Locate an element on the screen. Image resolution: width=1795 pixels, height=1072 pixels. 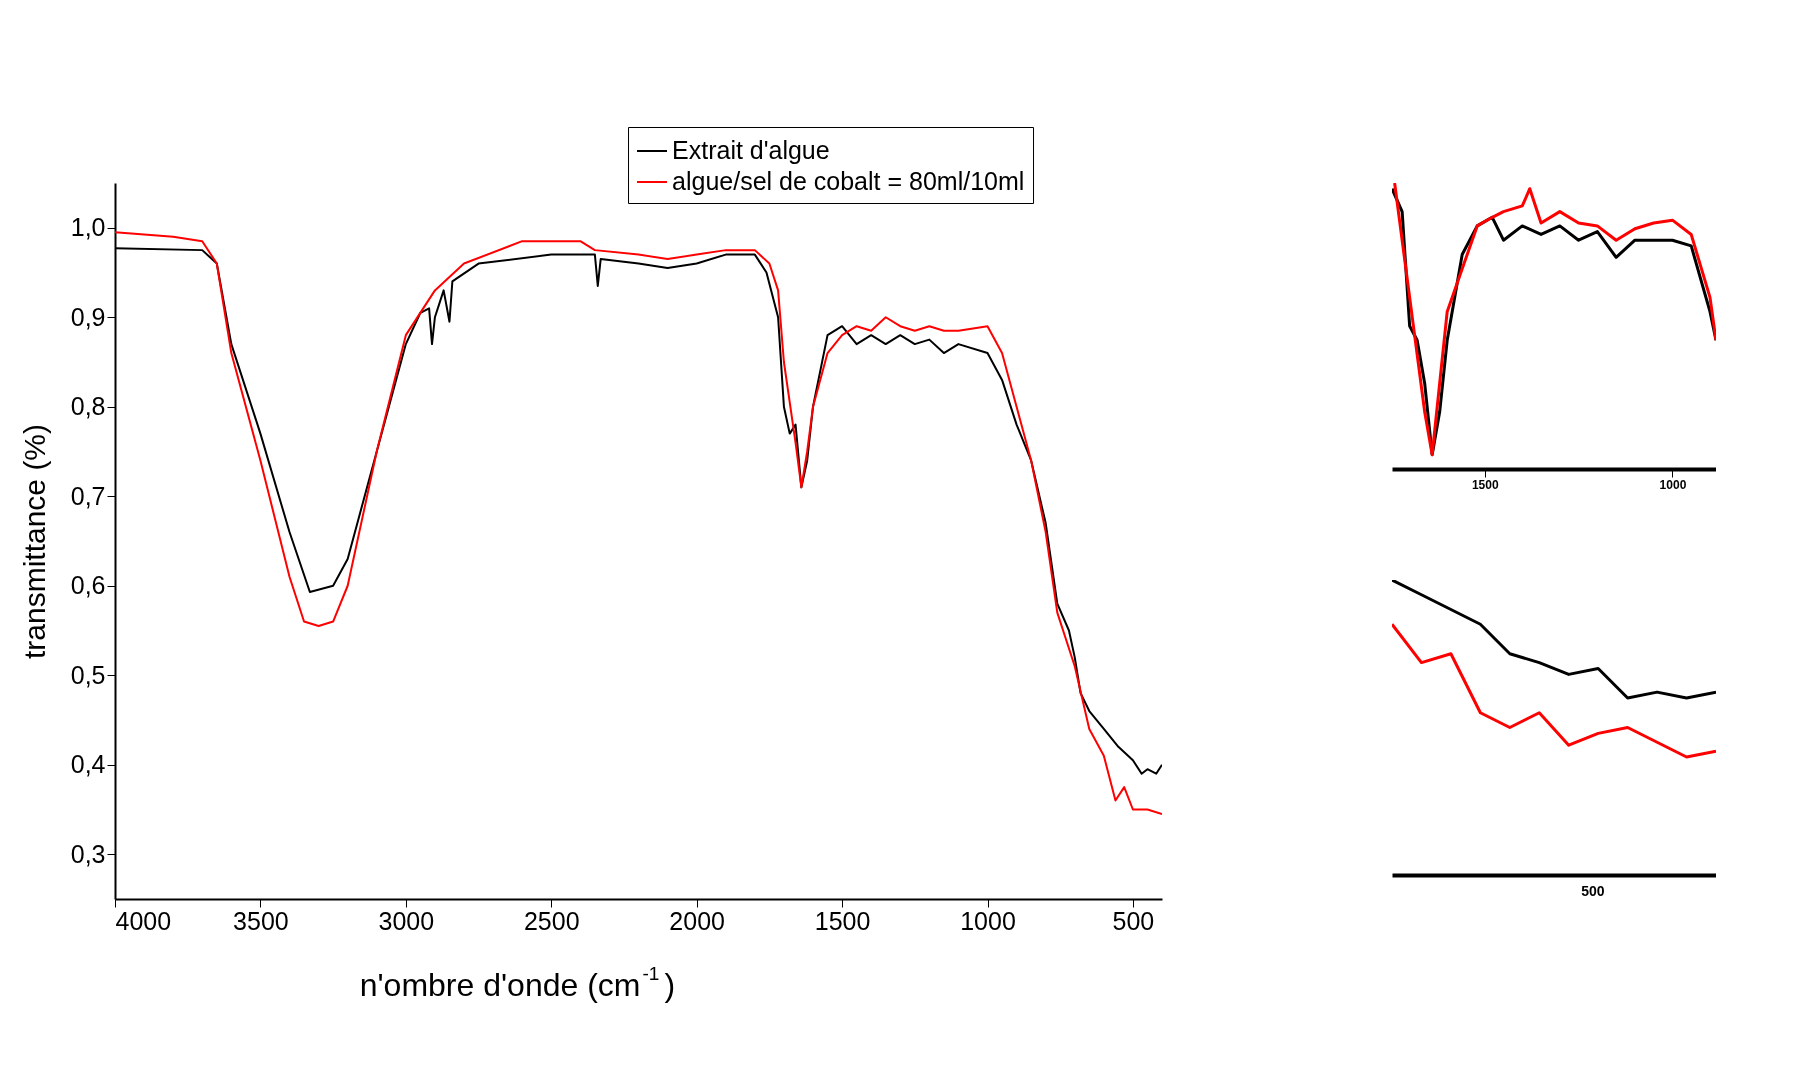
text: 500 is located at coordinates (1593, 891).